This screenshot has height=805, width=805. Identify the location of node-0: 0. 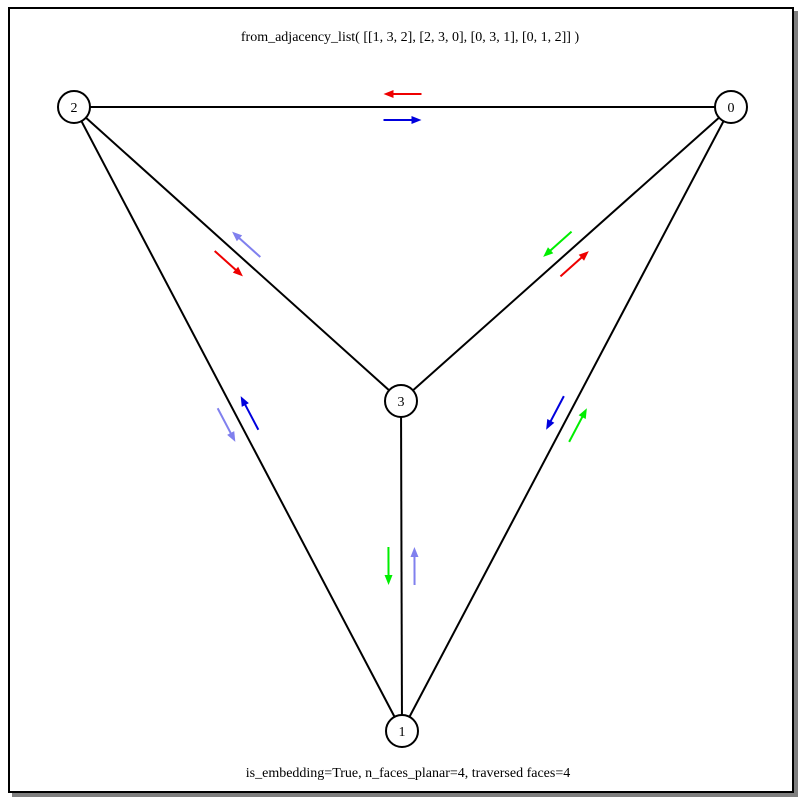
(731, 107).